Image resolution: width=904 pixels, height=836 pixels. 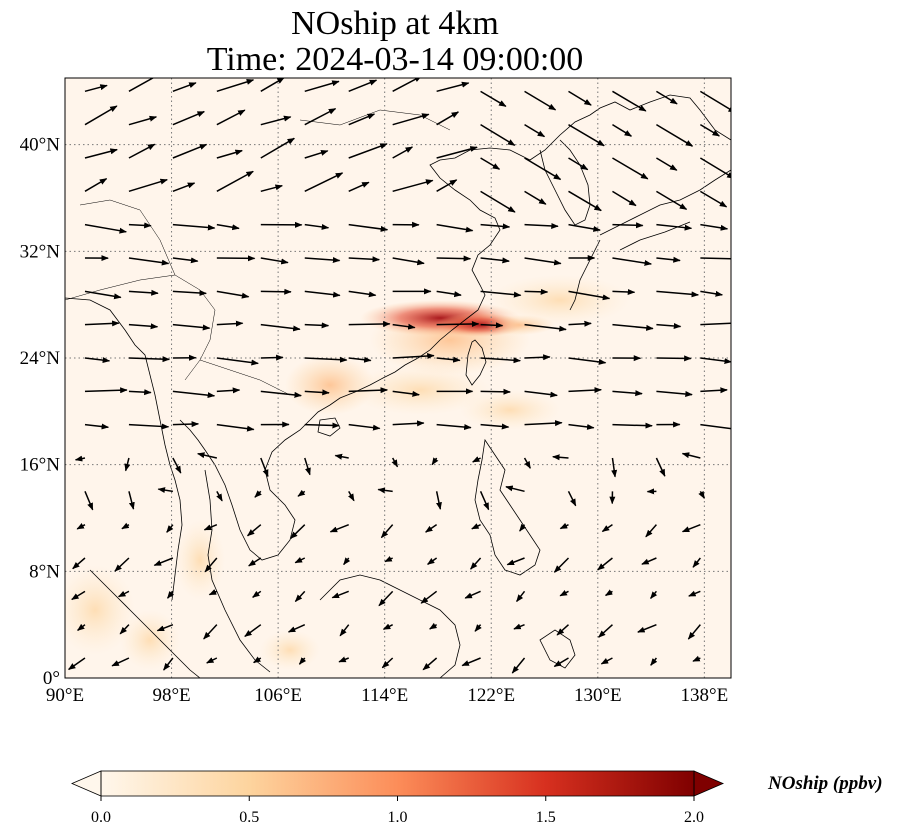 I want to click on coastline-taiwan, so click(x=476, y=362).